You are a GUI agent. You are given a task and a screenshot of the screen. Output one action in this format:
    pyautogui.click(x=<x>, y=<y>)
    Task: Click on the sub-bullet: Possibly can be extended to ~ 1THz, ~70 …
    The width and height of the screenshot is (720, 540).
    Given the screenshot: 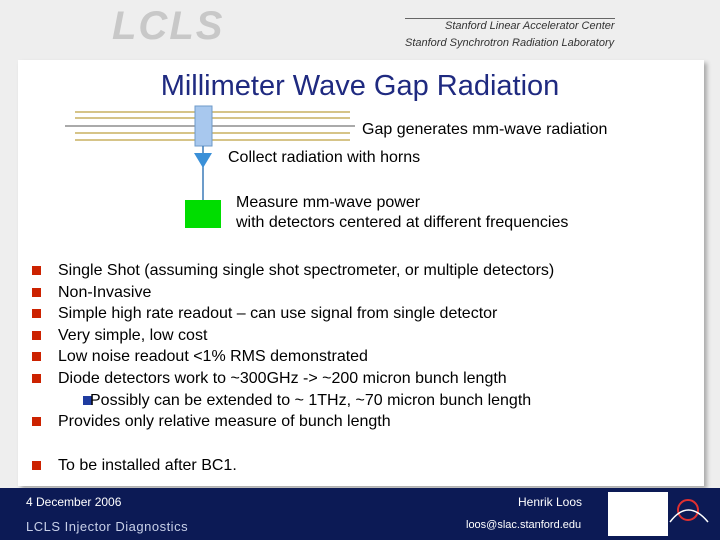 What is the action you would take?
    pyautogui.click(x=311, y=400)
    